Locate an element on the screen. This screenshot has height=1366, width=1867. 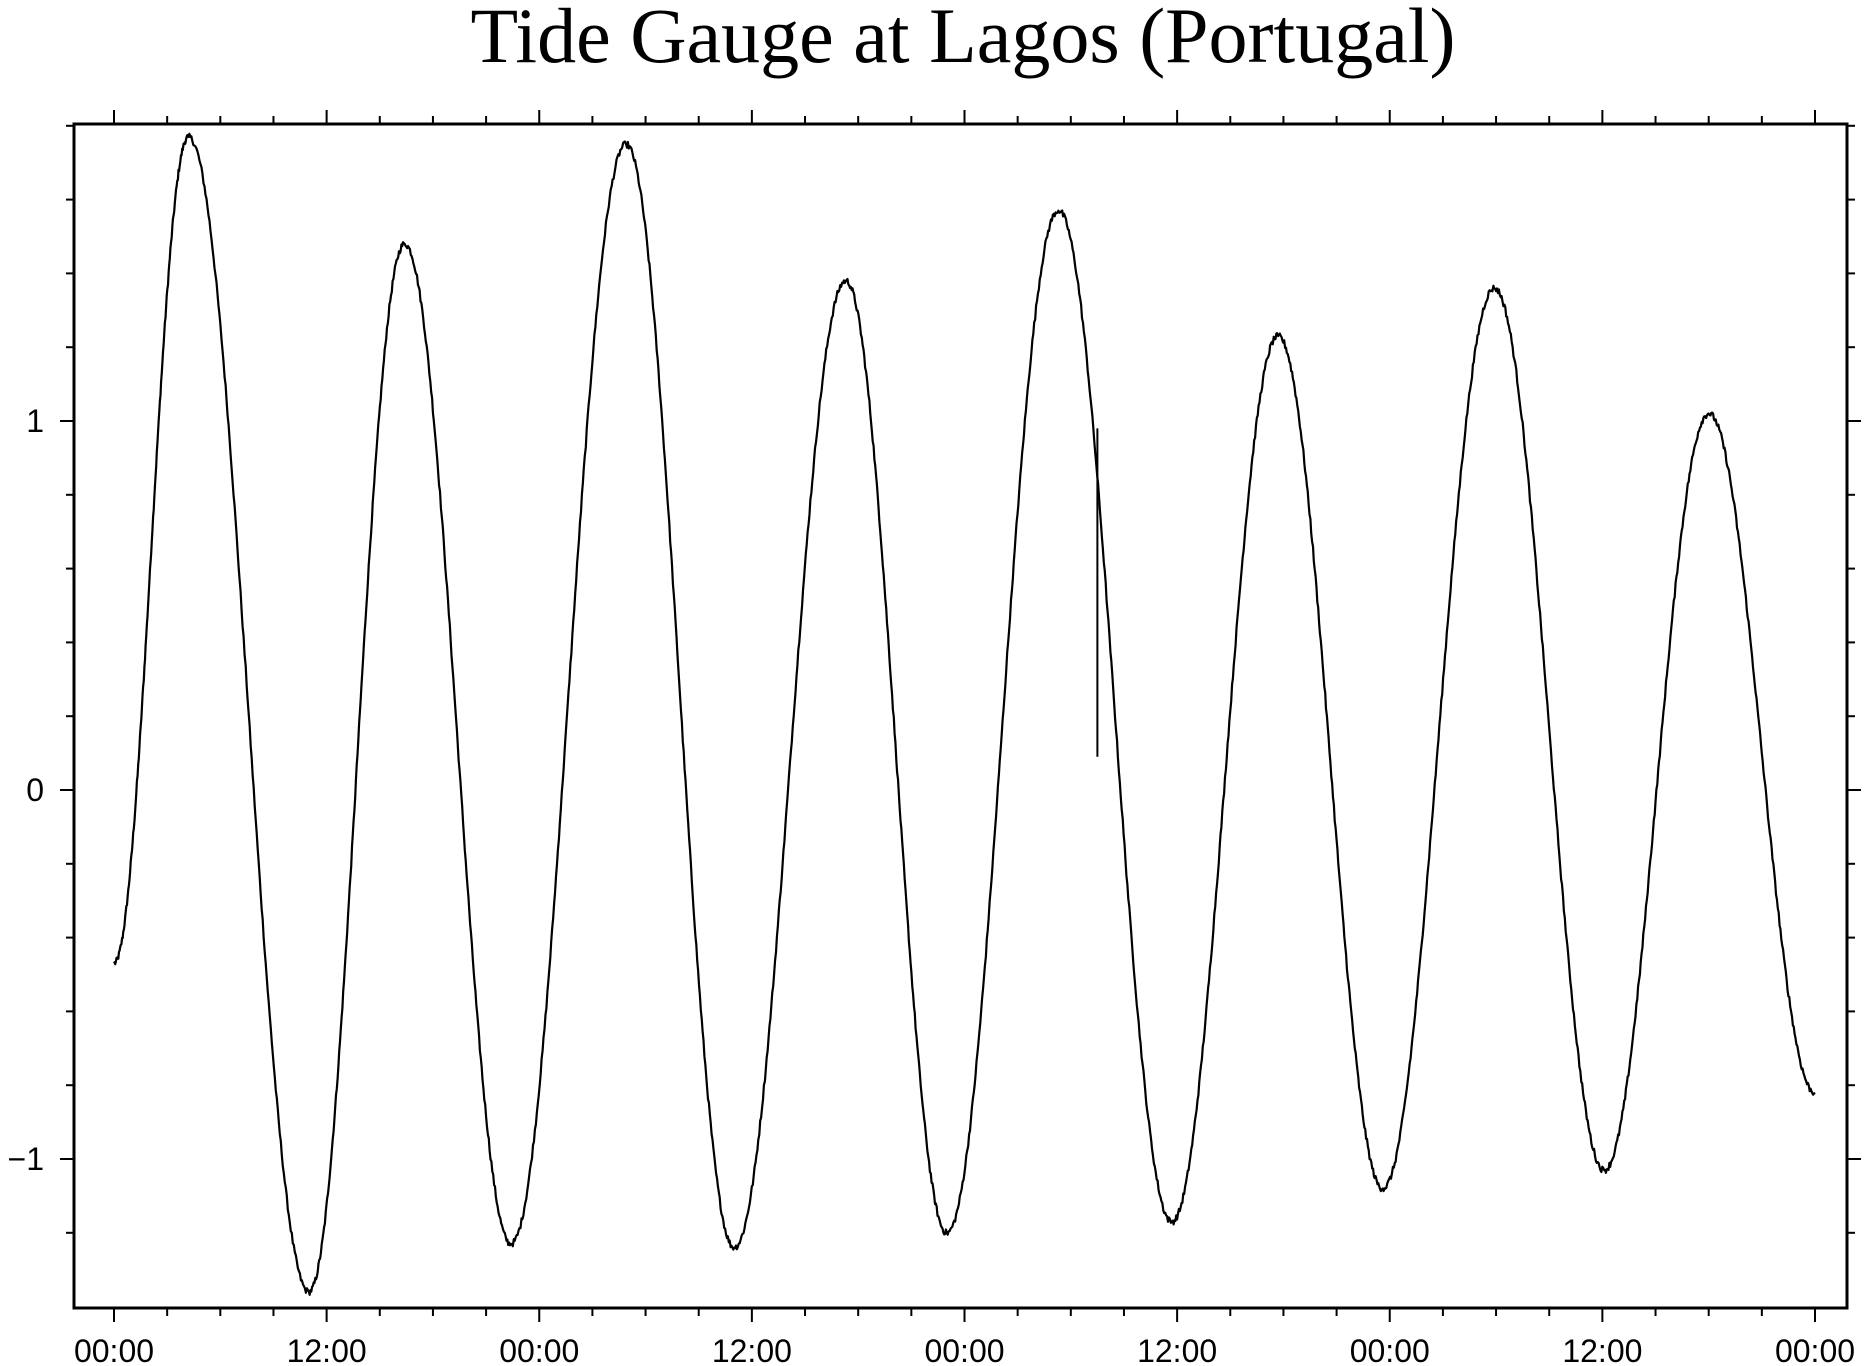
y-tick-label: −1 is located at coordinates (26, 1159).